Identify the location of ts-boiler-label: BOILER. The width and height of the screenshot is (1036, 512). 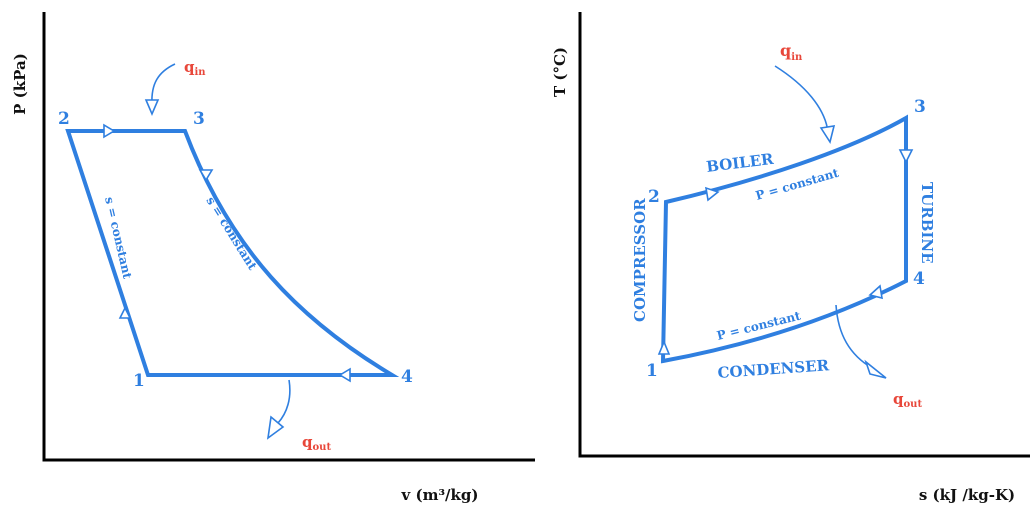
(740, 163).